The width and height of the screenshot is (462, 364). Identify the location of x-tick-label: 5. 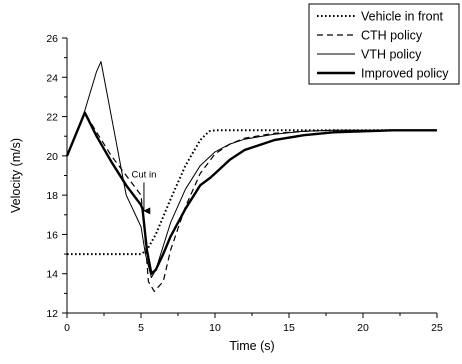
(141, 328).